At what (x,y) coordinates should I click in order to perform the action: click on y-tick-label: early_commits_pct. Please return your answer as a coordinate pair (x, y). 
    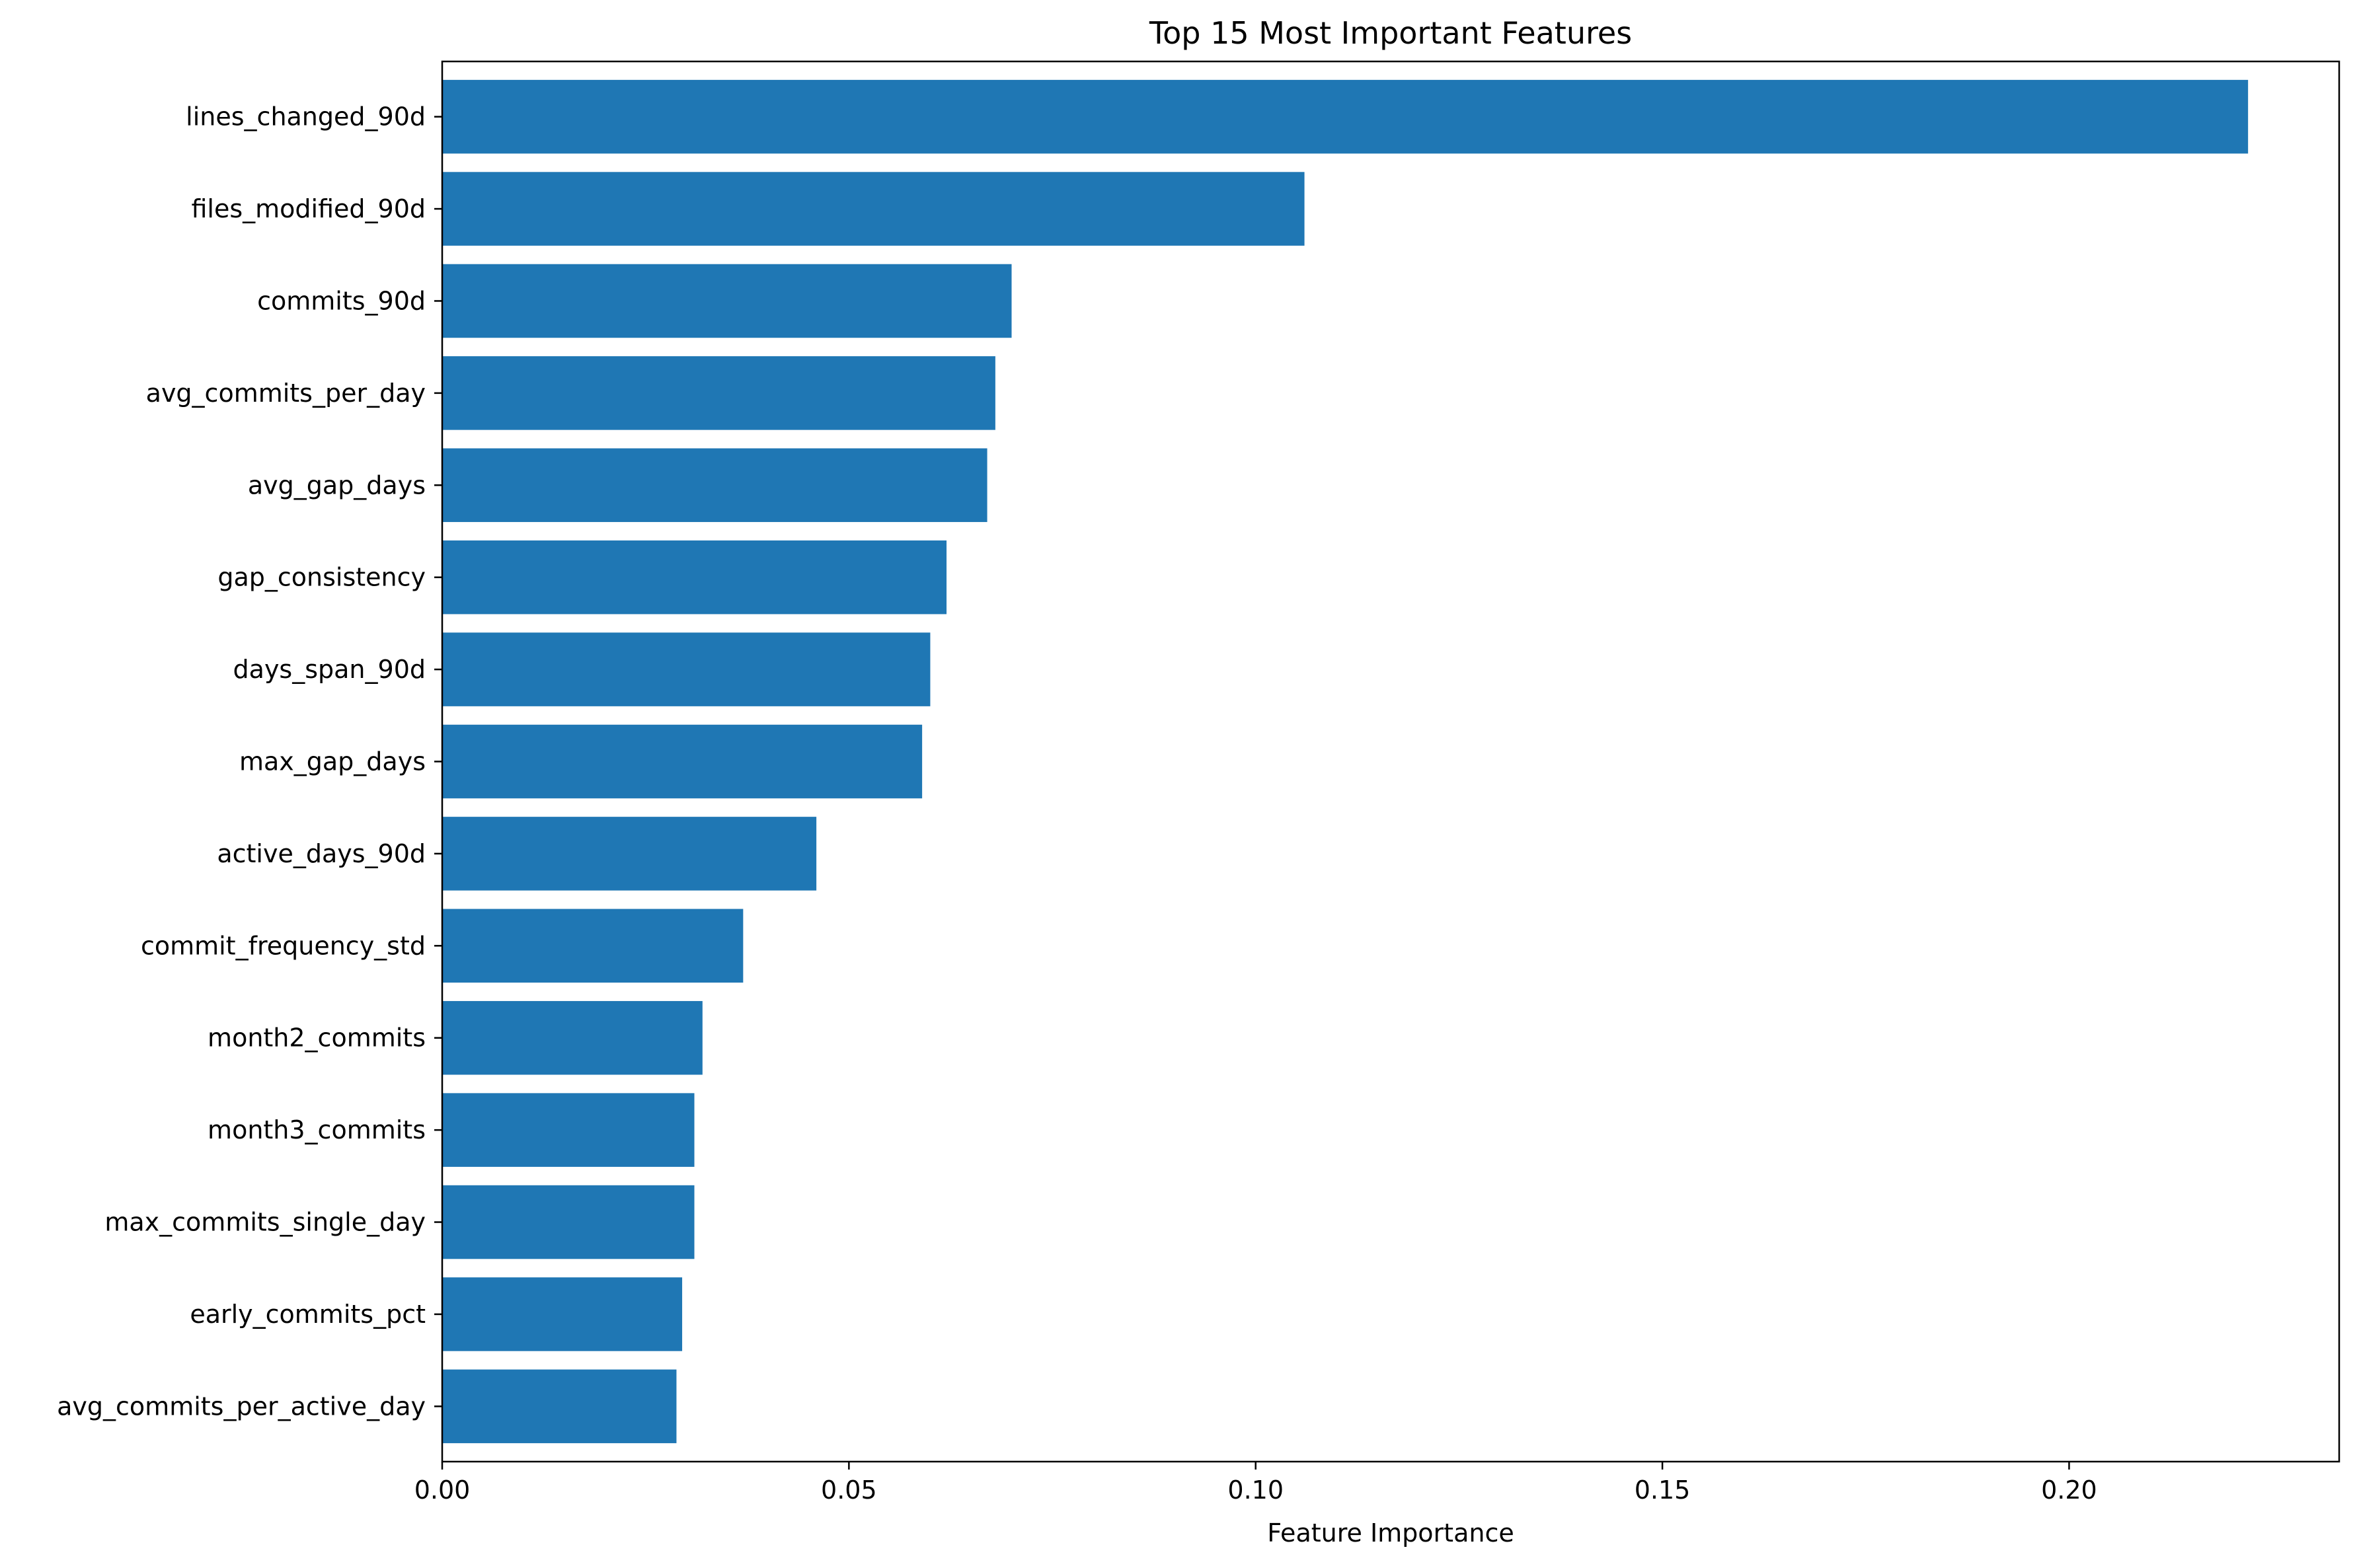
    Looking at the image, I should click on (308, 1314).